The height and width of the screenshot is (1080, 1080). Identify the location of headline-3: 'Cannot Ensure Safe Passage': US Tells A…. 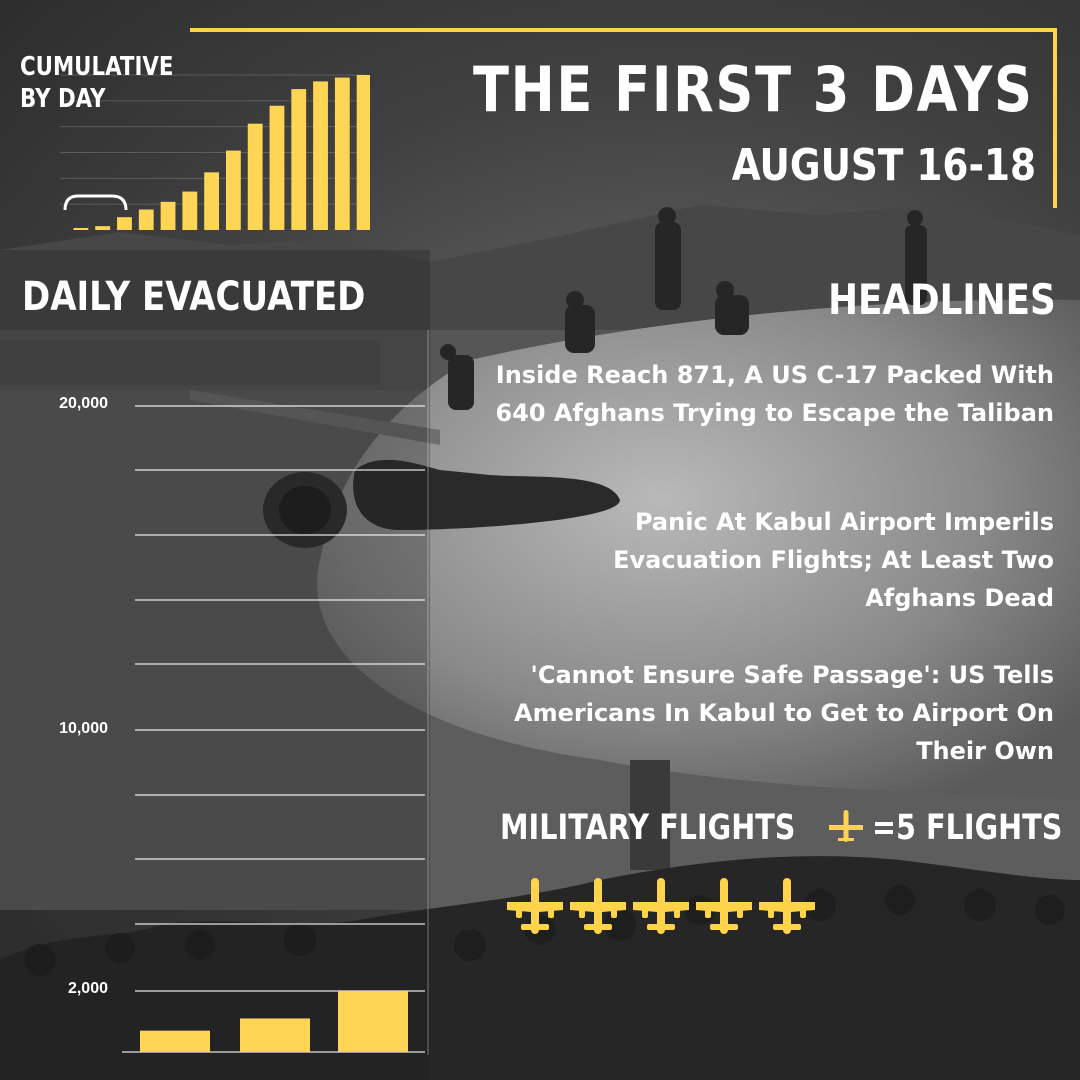
(784, 713).